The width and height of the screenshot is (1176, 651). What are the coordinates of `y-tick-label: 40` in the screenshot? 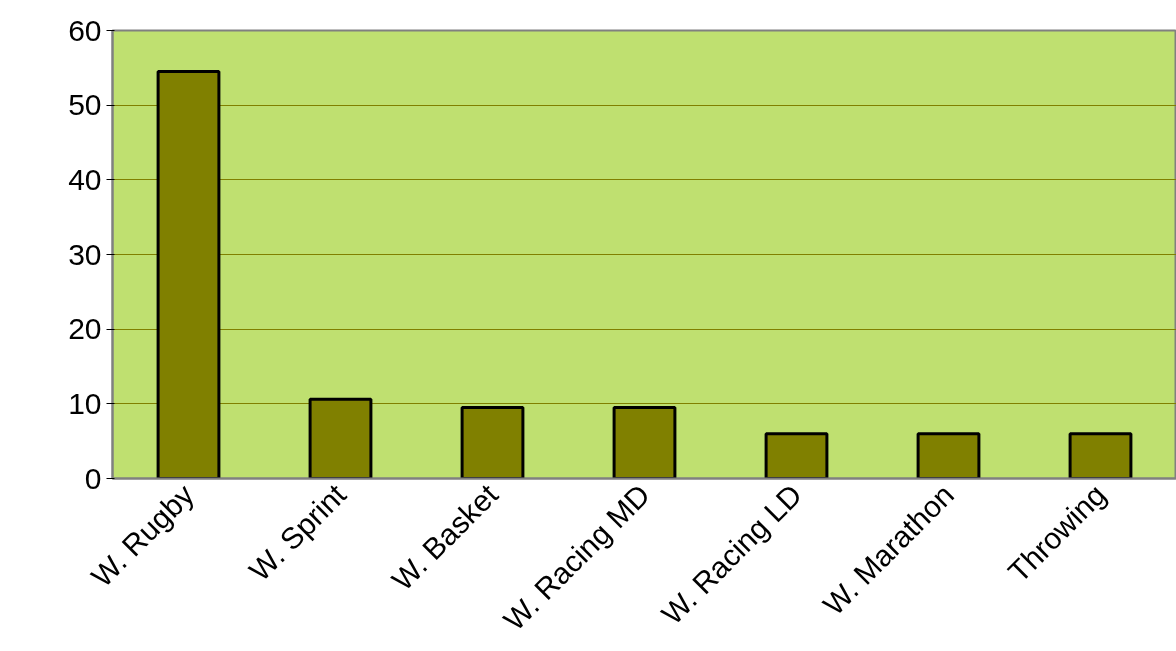 It's located at (85, 179).